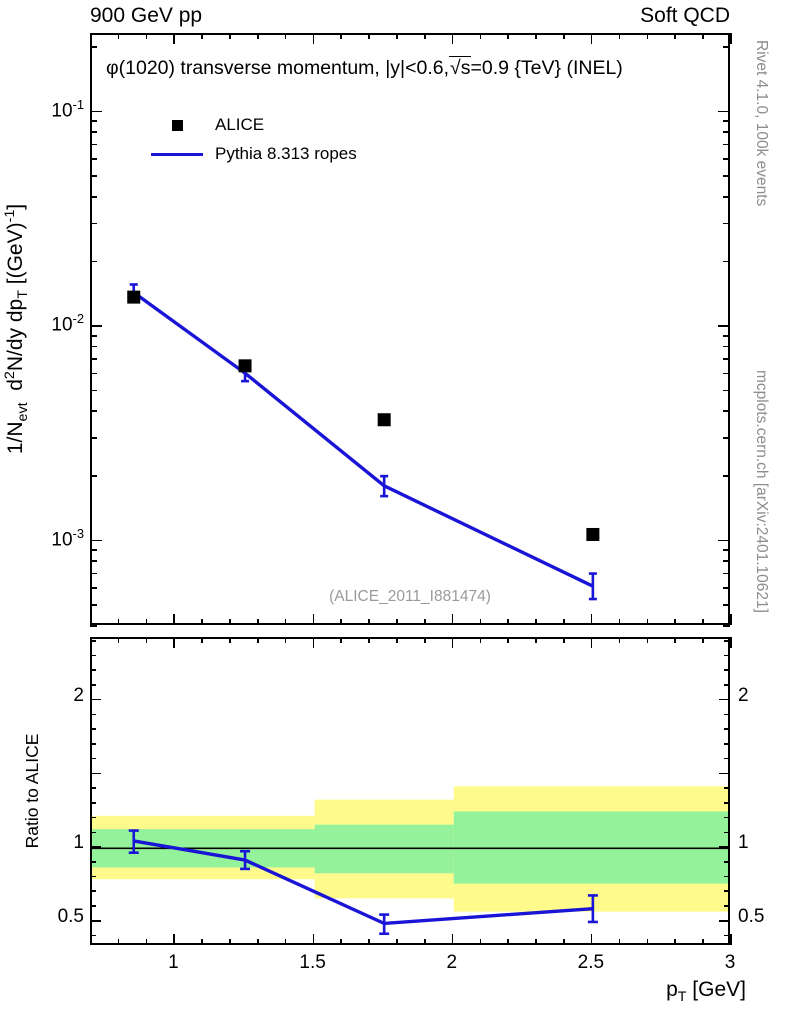 This screenshot has height=1024, width=786. What do you see at coordinates (592, 586) in the screenshot?
I see `mc-errorbar-main` at bounding box center [592, 586].